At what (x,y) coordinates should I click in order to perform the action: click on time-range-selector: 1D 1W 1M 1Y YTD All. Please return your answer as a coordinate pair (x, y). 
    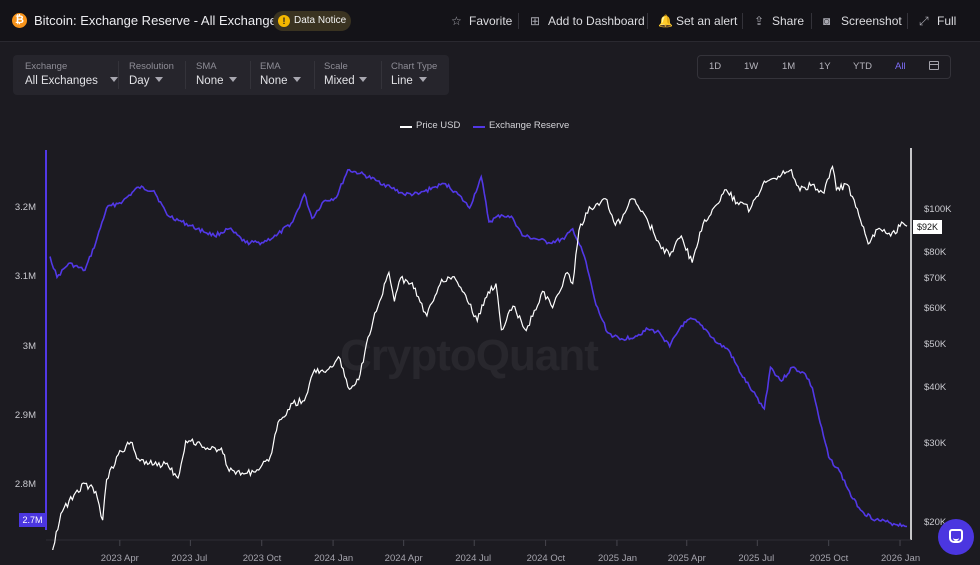
    Looking at the image, I should click on (824, 67).